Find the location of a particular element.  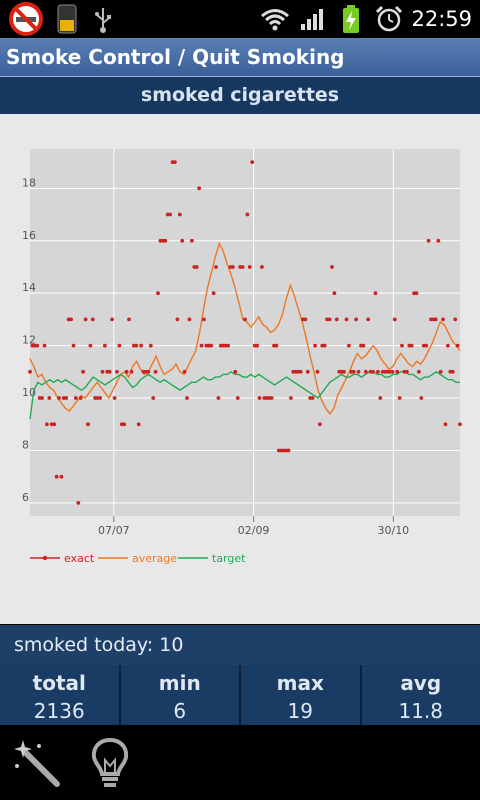

target-series-line is located at coordinates (244, 395).